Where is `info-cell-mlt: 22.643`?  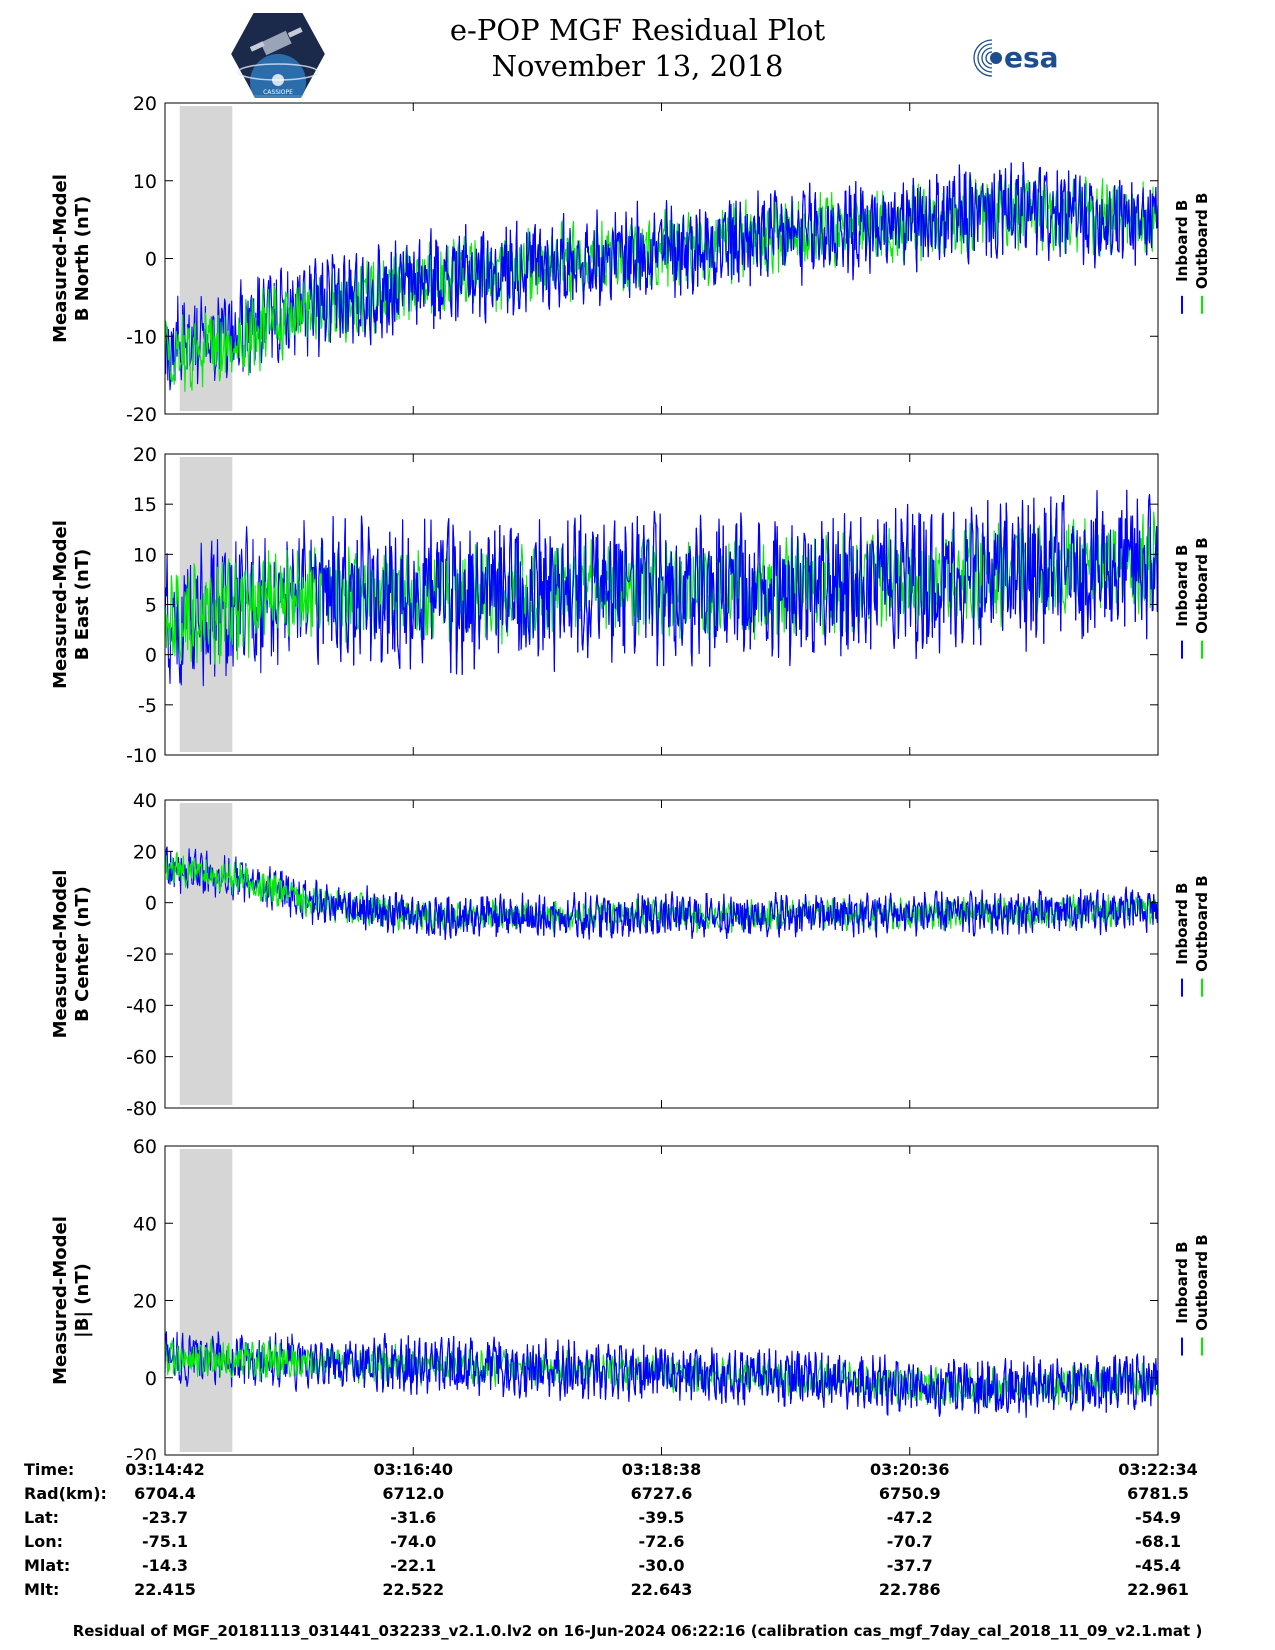 info-cell-mlt: 22.643 is located at coordinates (661, 1589).